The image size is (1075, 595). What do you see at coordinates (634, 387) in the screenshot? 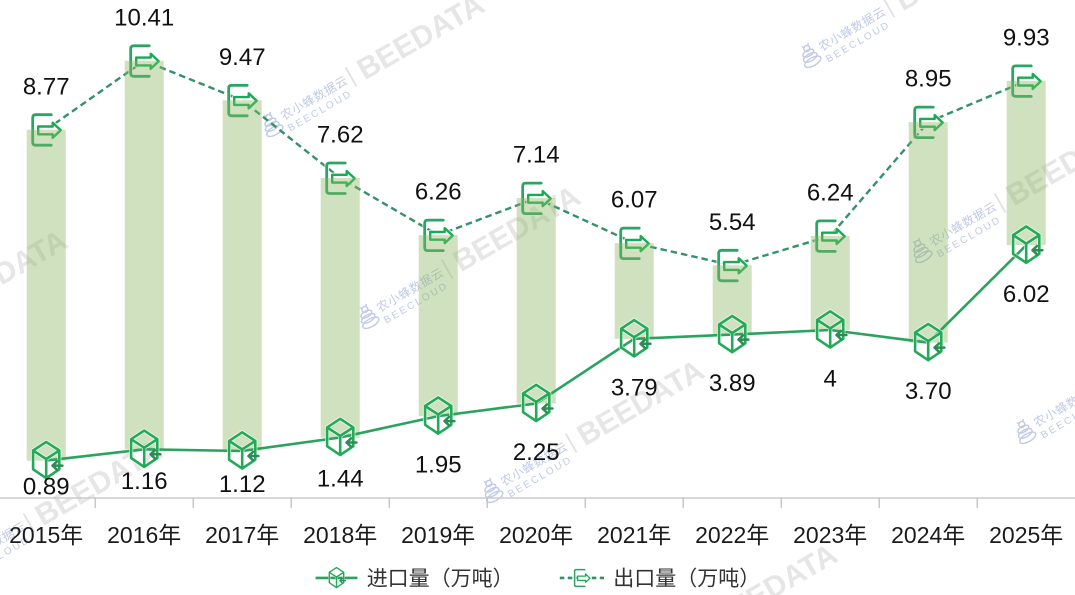
I see `svg-text: 3.79` at bounding box center [634, 387].